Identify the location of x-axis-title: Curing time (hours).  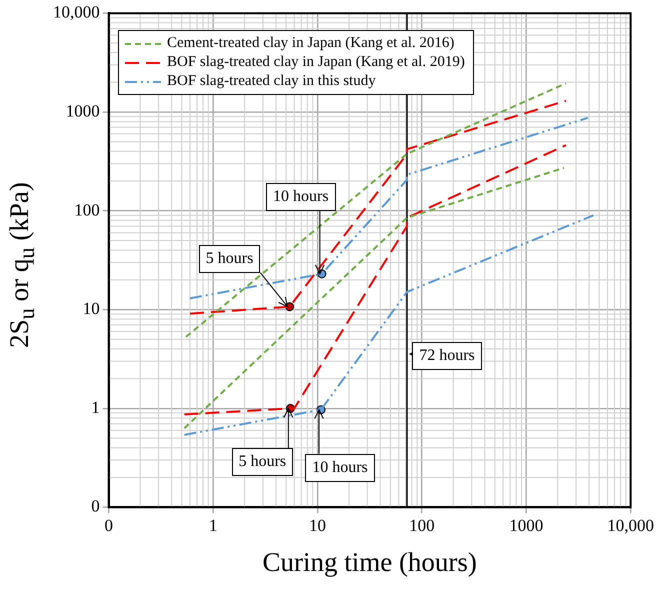
(369, 561).